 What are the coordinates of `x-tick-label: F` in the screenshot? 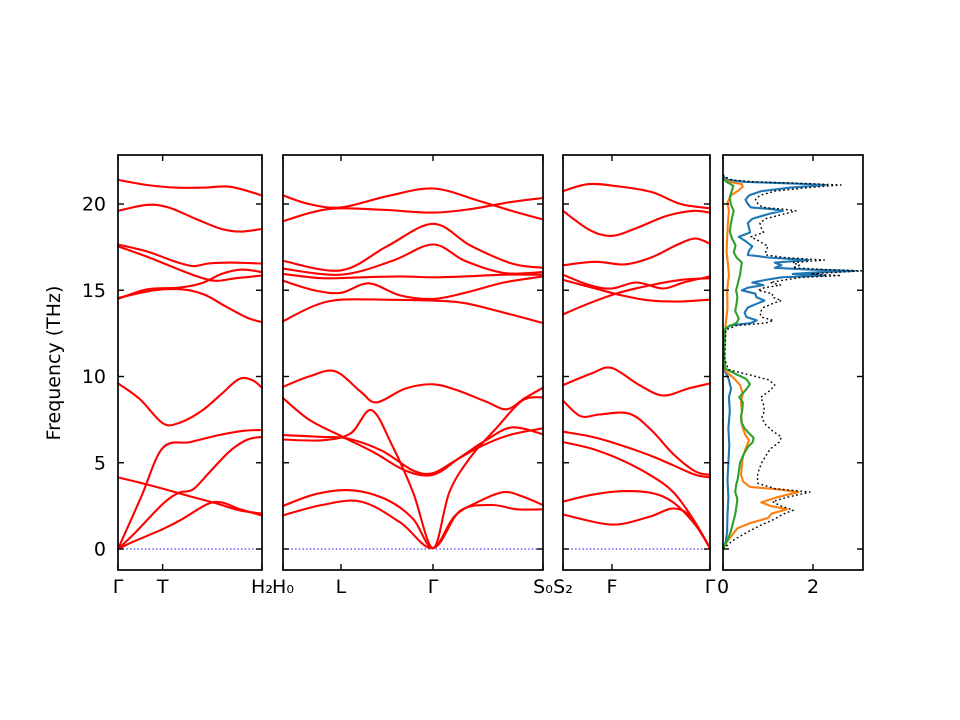 It's located at (611, 587).